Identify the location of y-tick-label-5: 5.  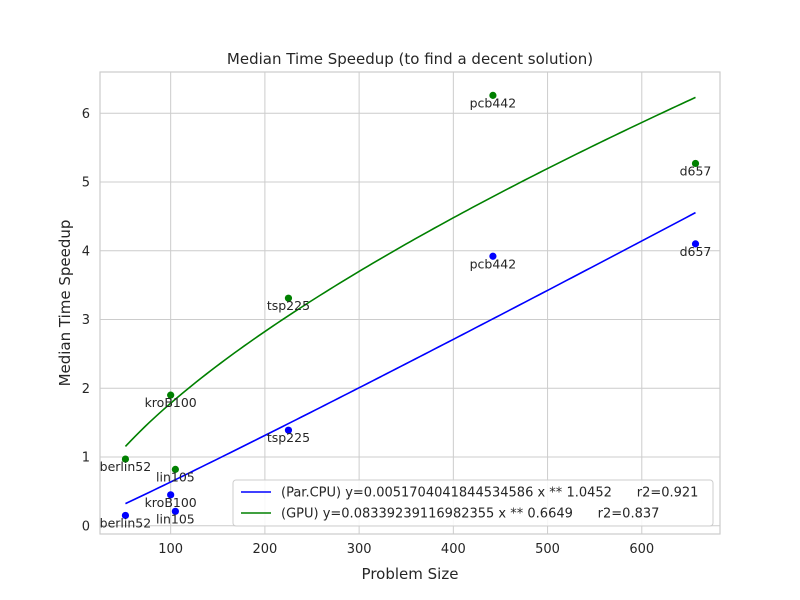
(86, 183).